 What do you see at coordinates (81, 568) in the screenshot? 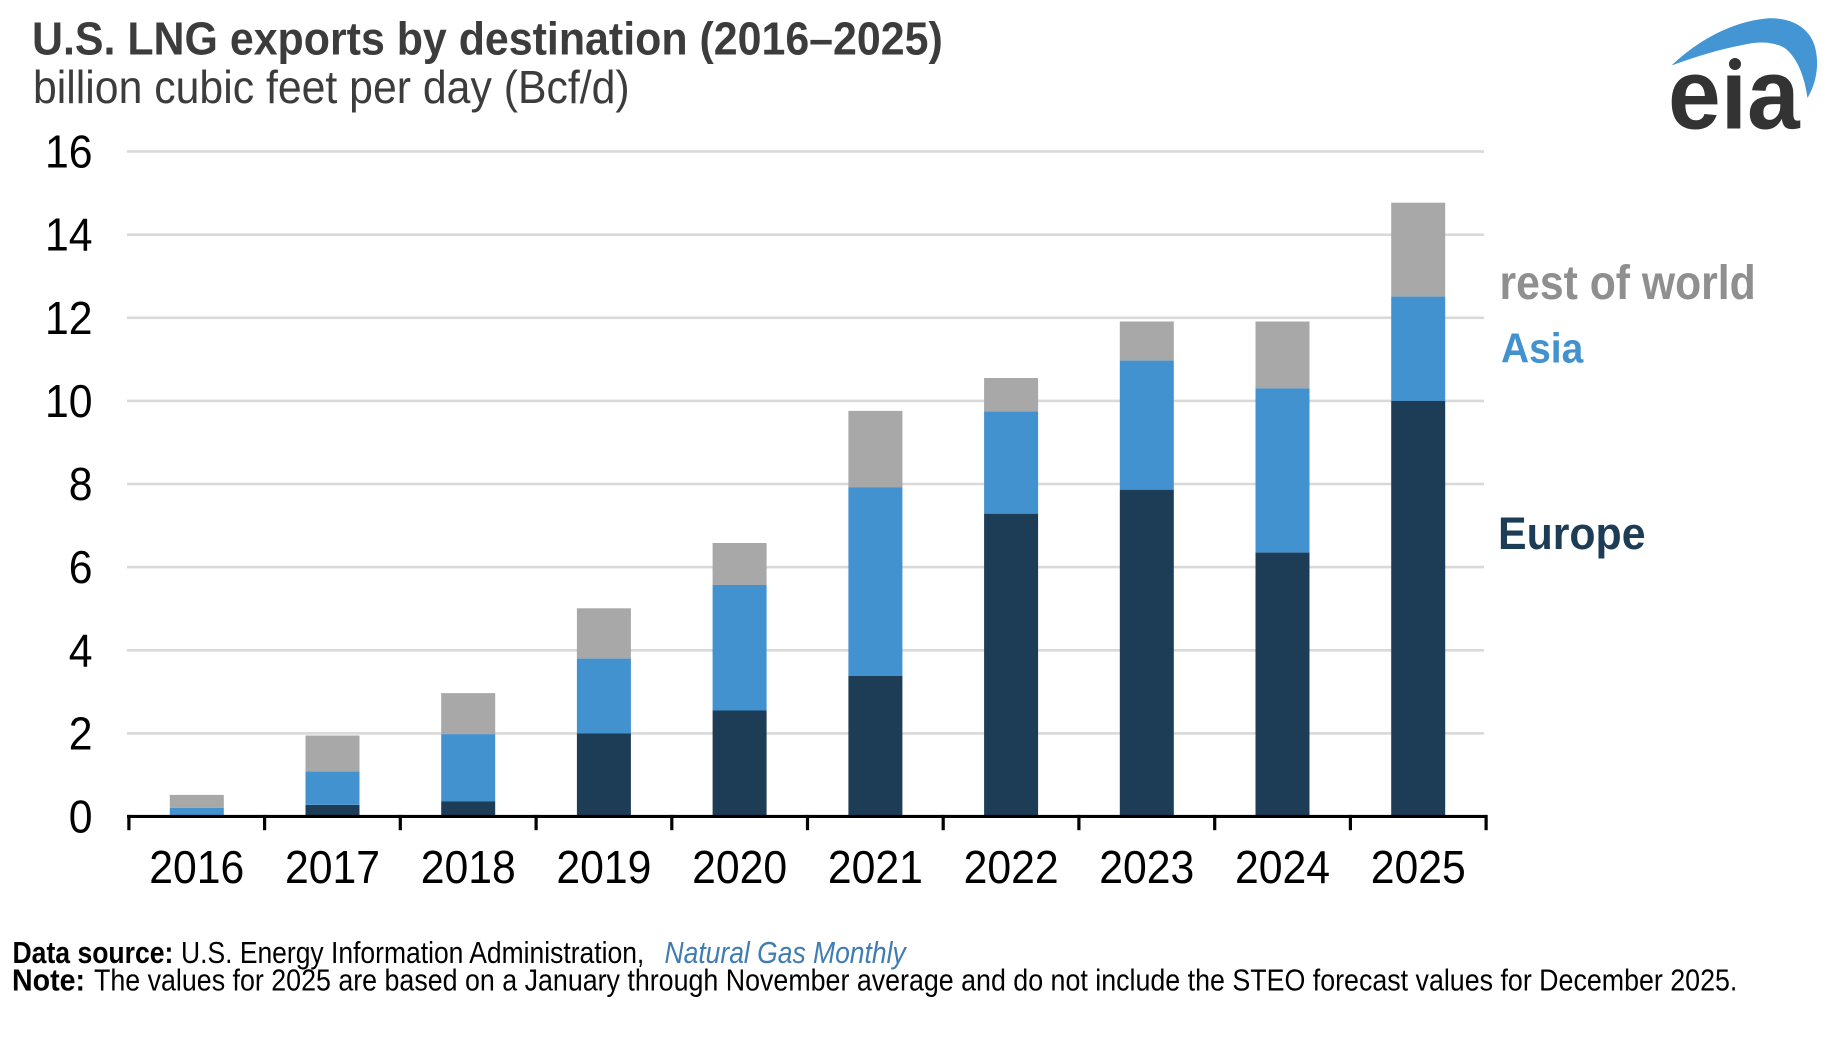
I see `svg-text: 6` at bounding box center [81, 568].